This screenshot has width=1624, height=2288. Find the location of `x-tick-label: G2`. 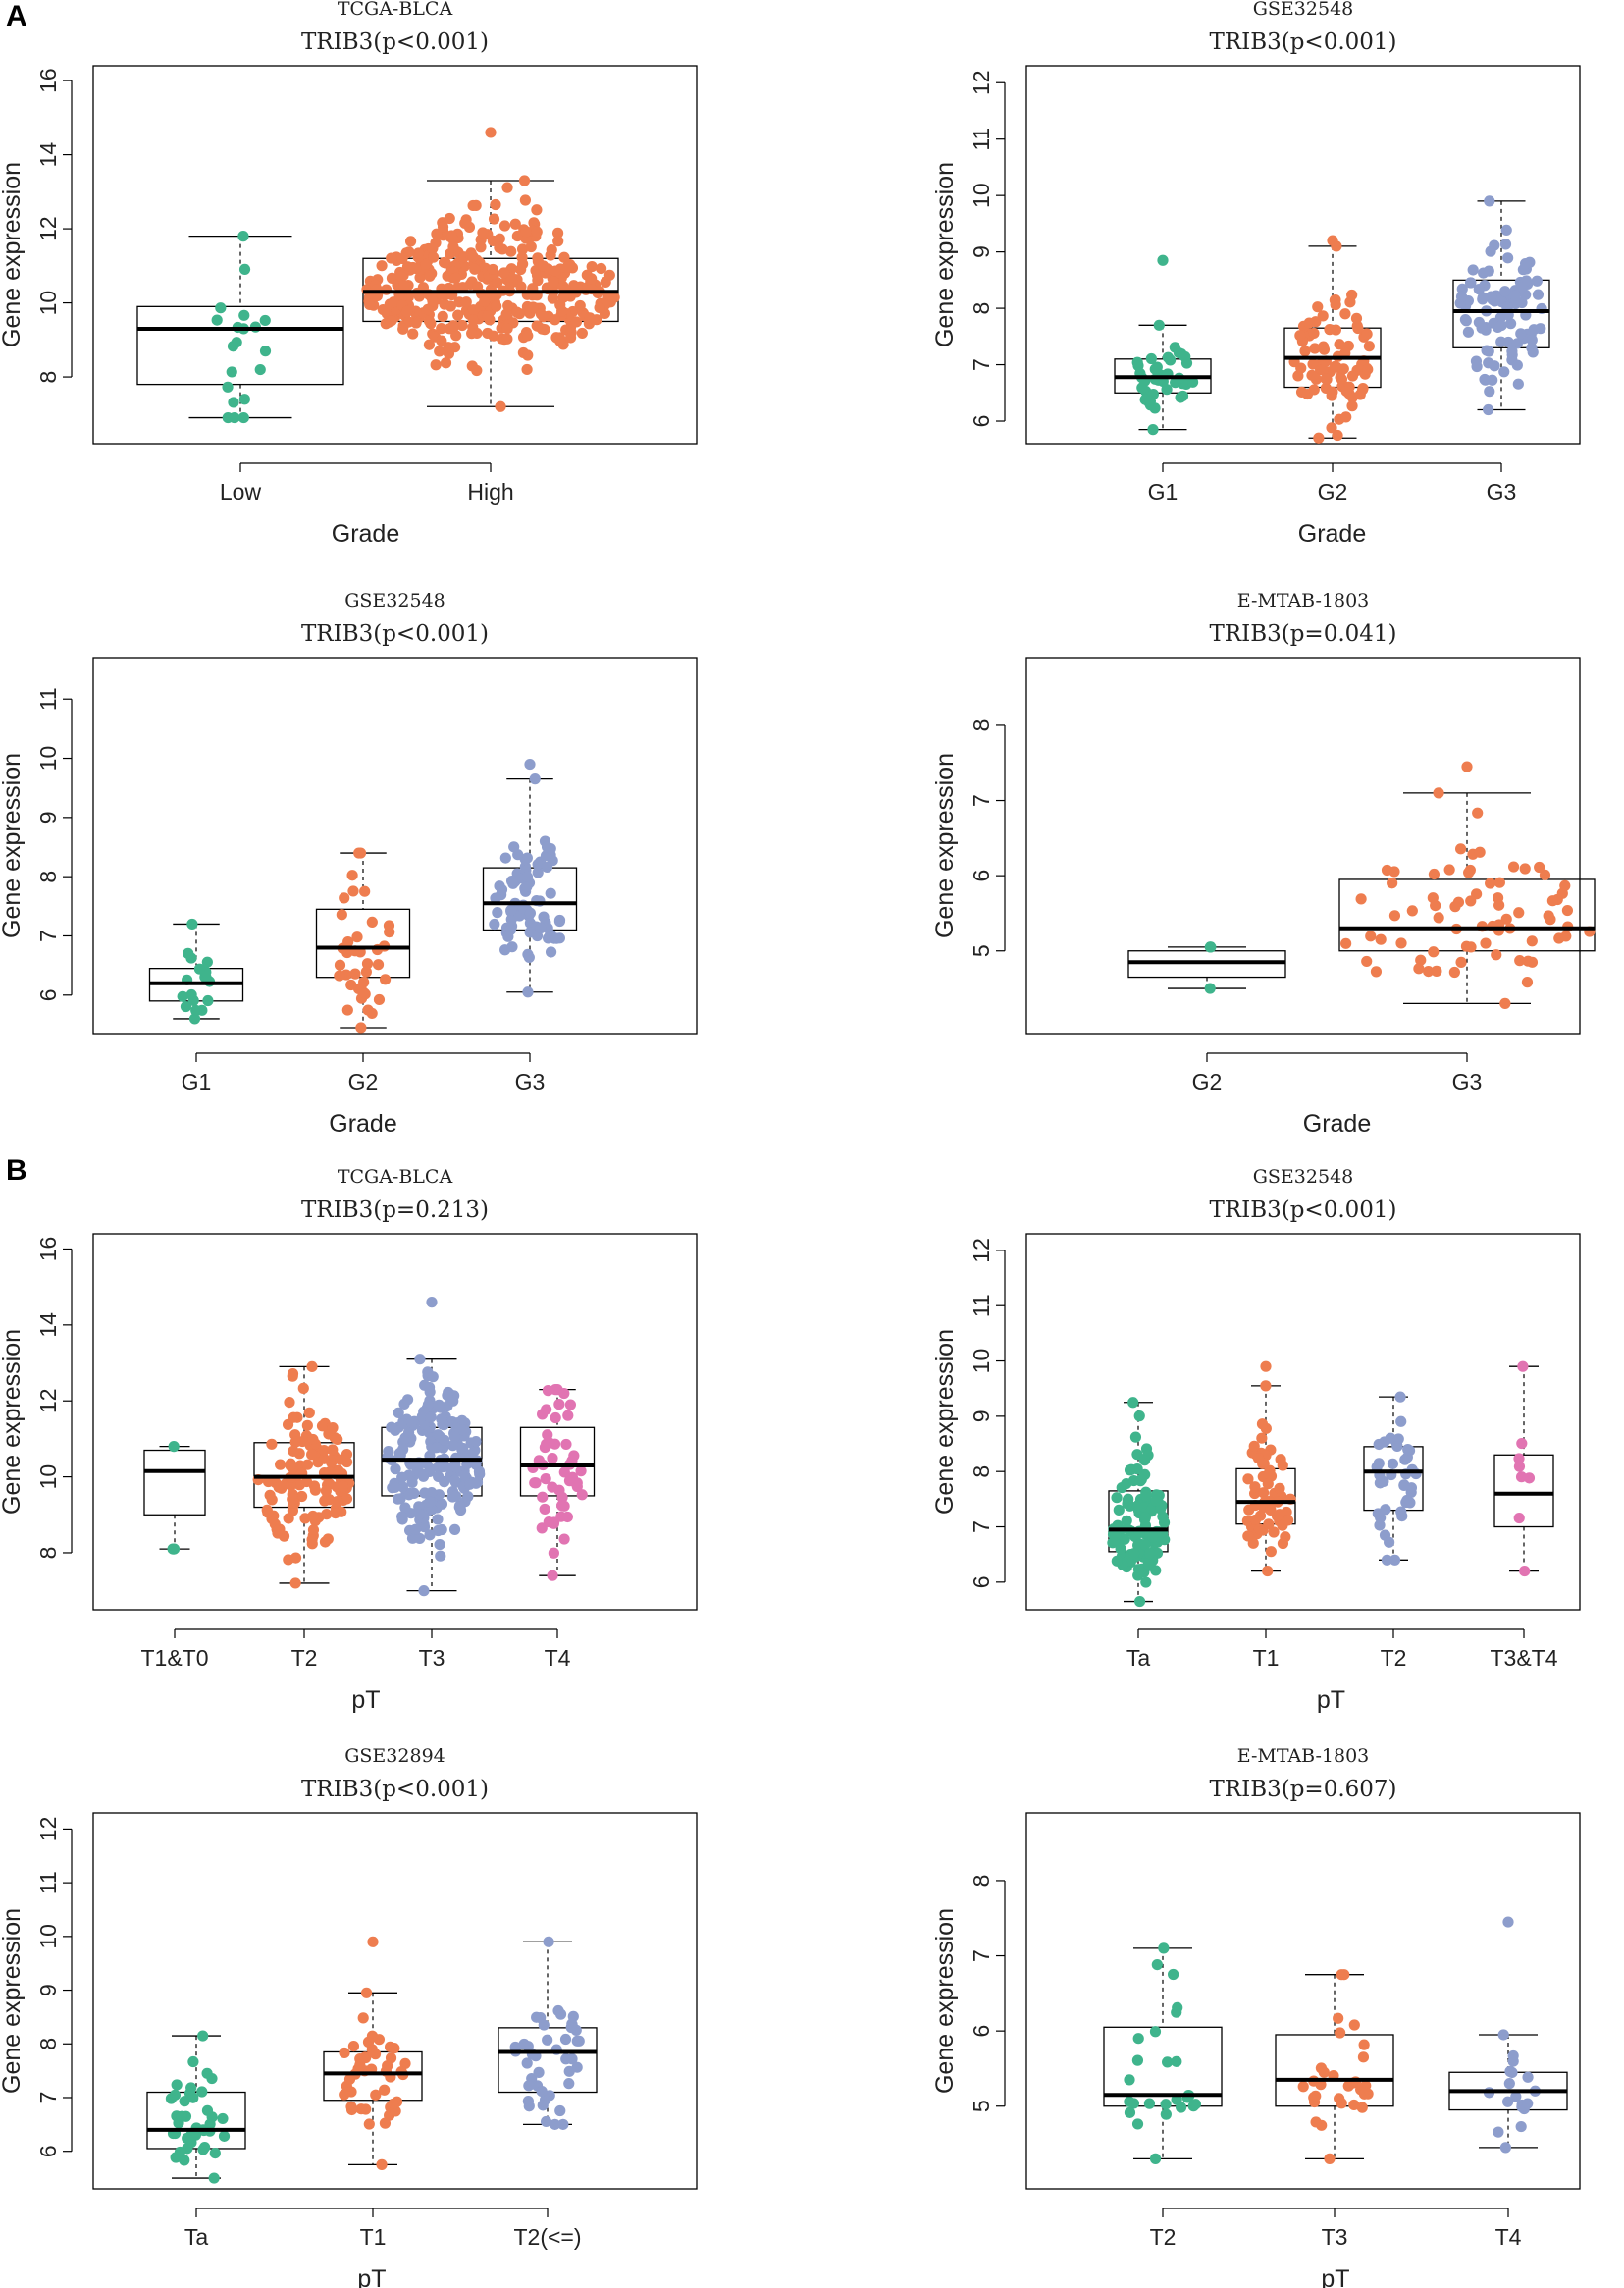

x-tick-label: G2 is located at coordinates (363, 1081).